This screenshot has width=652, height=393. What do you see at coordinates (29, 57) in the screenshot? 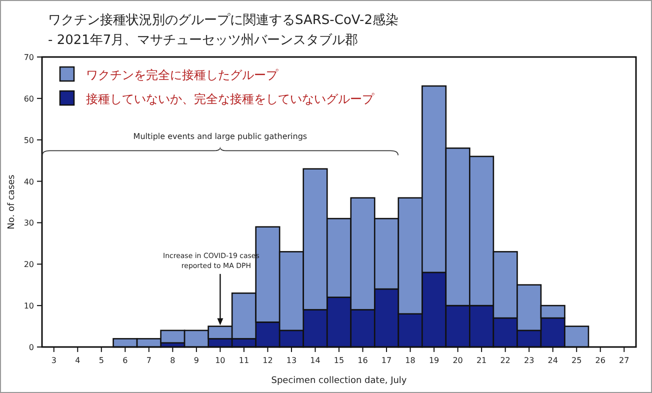
I see `y-tick-label: 70` at bounding box center [29, 57].